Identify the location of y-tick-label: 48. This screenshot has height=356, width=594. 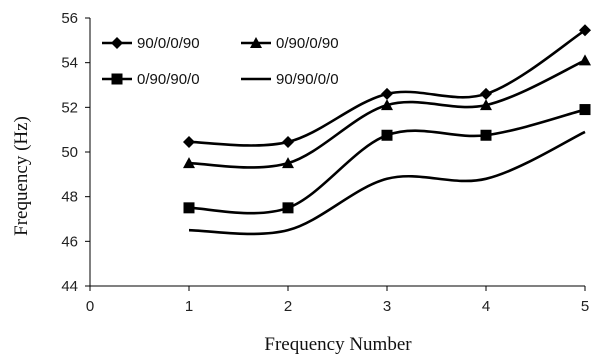
(69, 197).